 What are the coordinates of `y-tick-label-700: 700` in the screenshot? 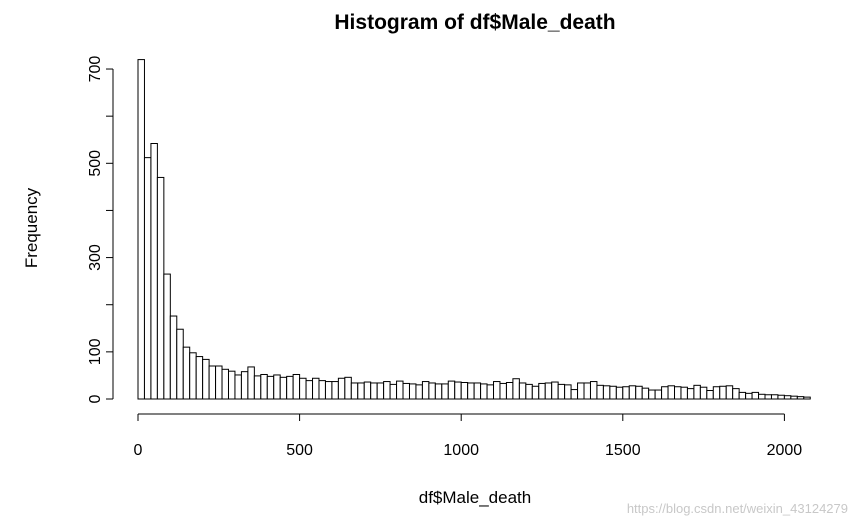 It's located at (95, 69).